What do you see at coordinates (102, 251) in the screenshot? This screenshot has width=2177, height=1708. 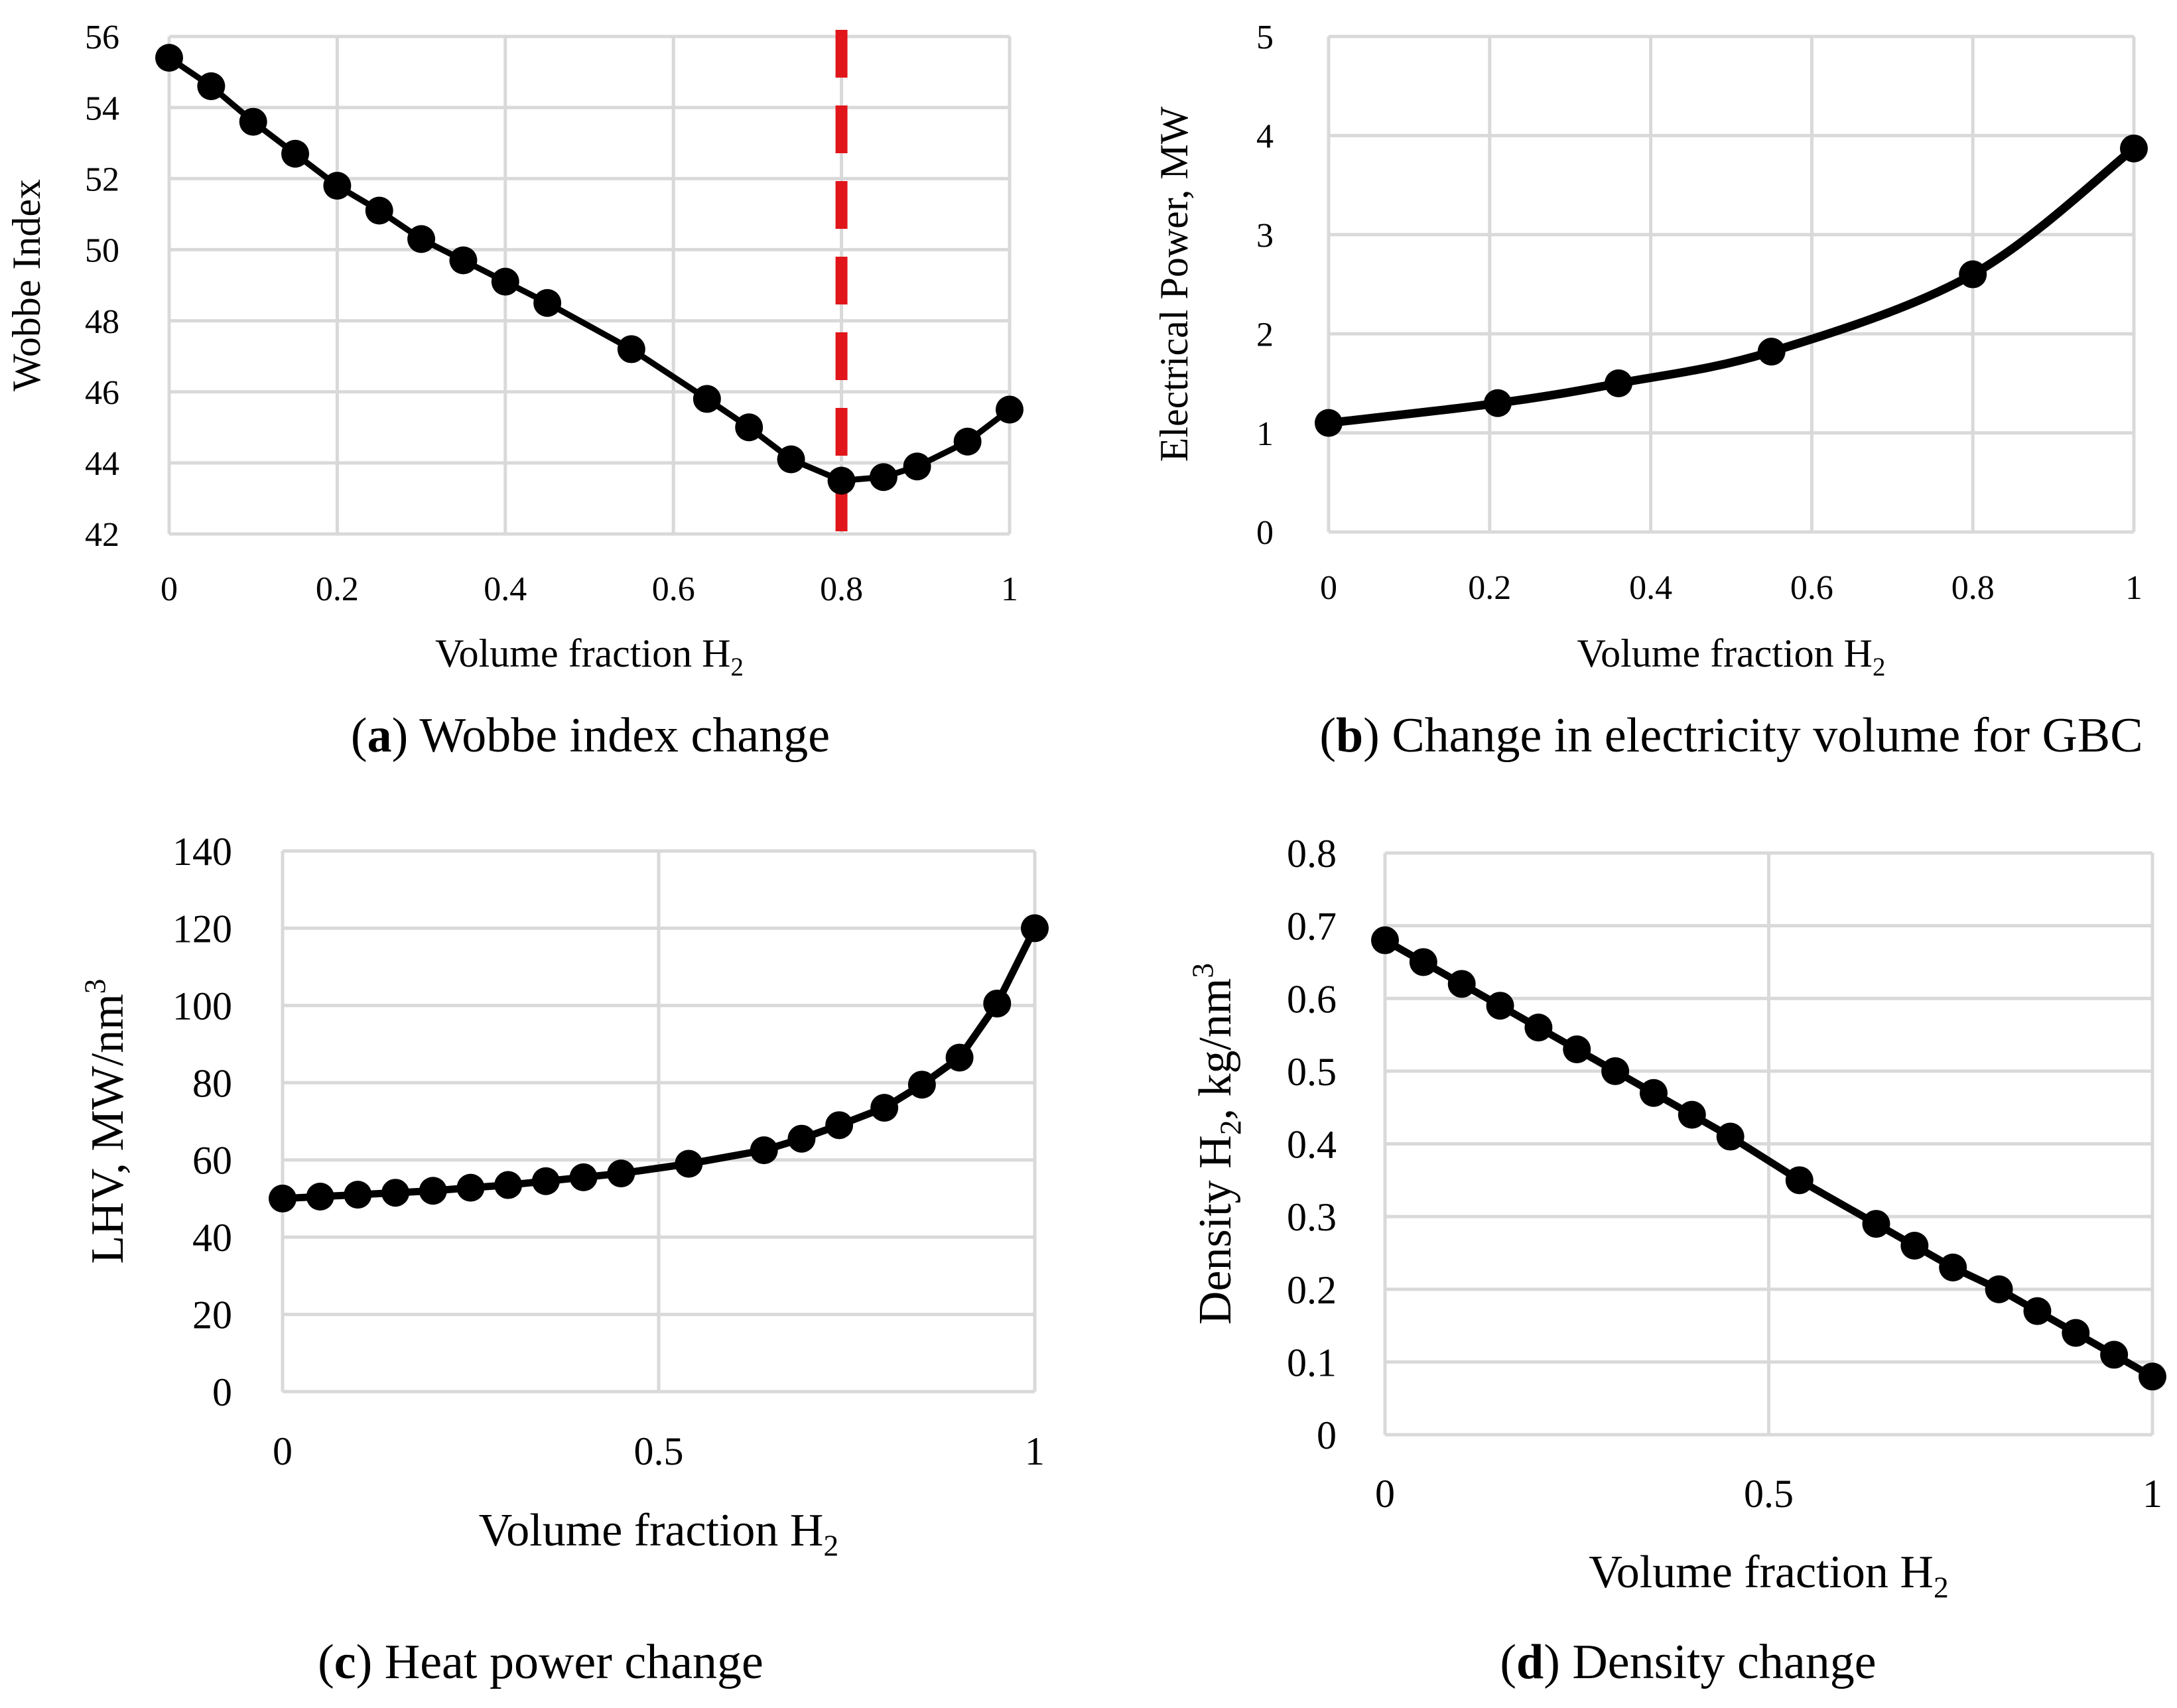 I see `y-tick-label: 50` at bounding box center [102, 251].